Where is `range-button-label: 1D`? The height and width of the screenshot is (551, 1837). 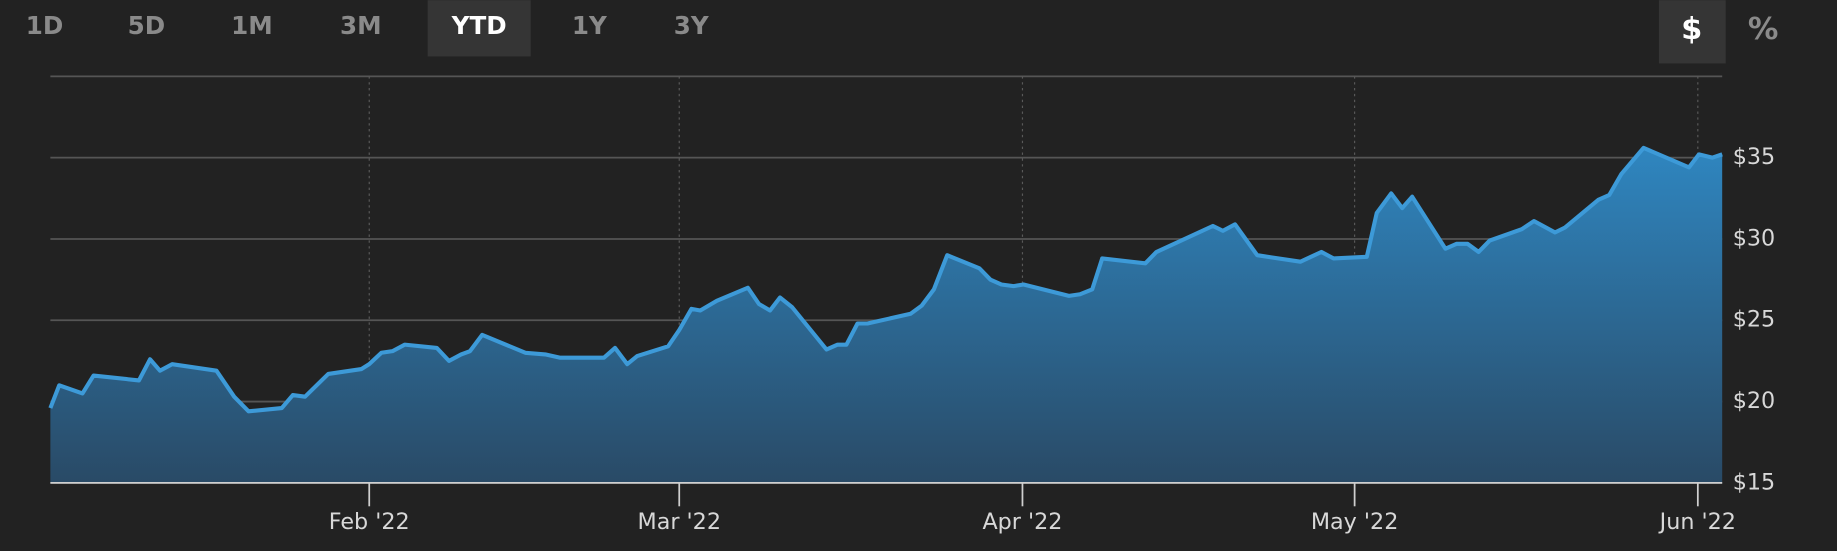 range-button-label: 1D is located at coordinates (45, 25).